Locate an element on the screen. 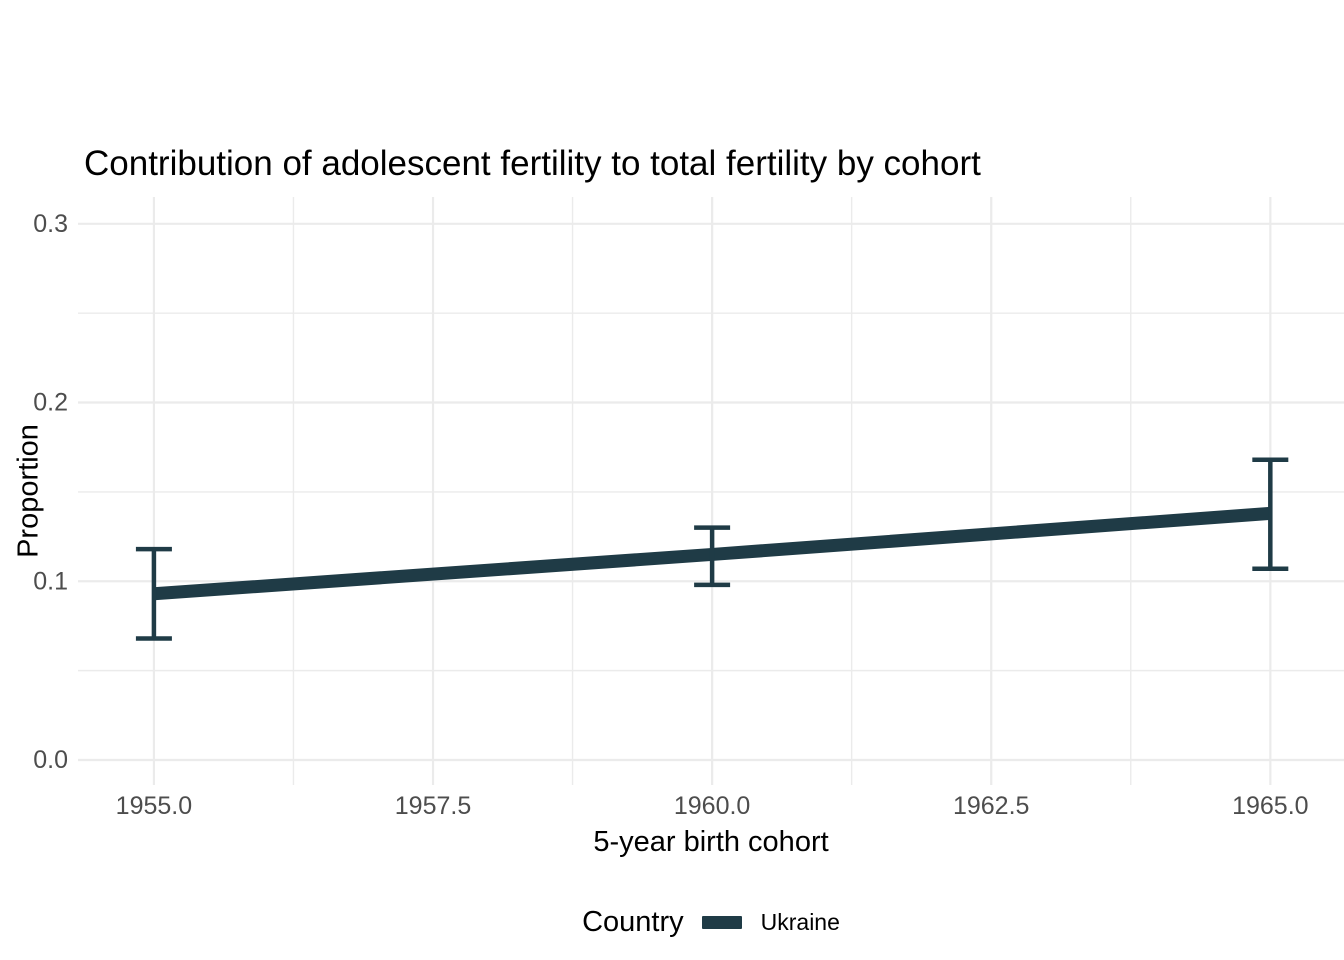 This screenshot has height=960, width=1344. x-tick-label: 1965.0 is located at coordinates (1270, 806).